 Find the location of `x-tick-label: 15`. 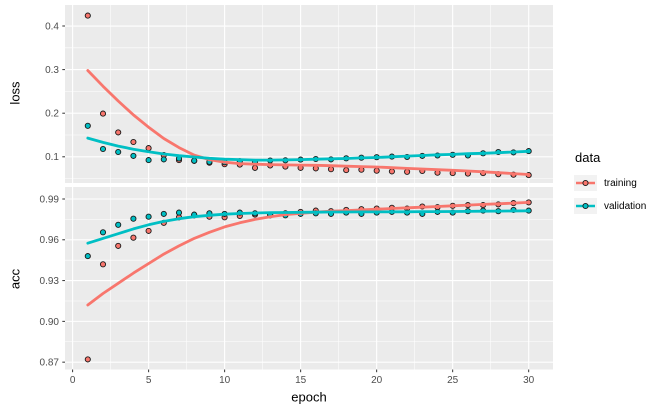

x-tick-label: 15 is located at coordinates (301, 380).